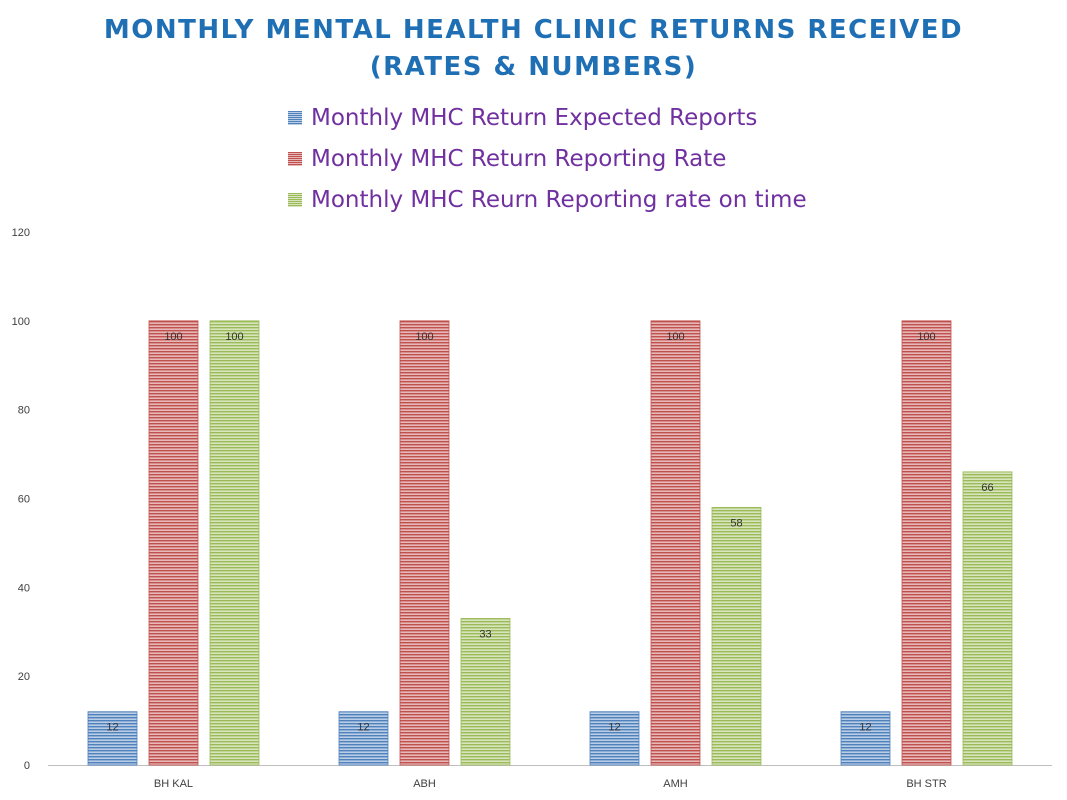 The height and width of the screenshot is (800, 1067). What do you see at coordinates (519, 158) in the screenshot?
I see `legend-label-reporting-rate: Monthly MHC Return Reporting Rate` at bounding box center [519, 158].